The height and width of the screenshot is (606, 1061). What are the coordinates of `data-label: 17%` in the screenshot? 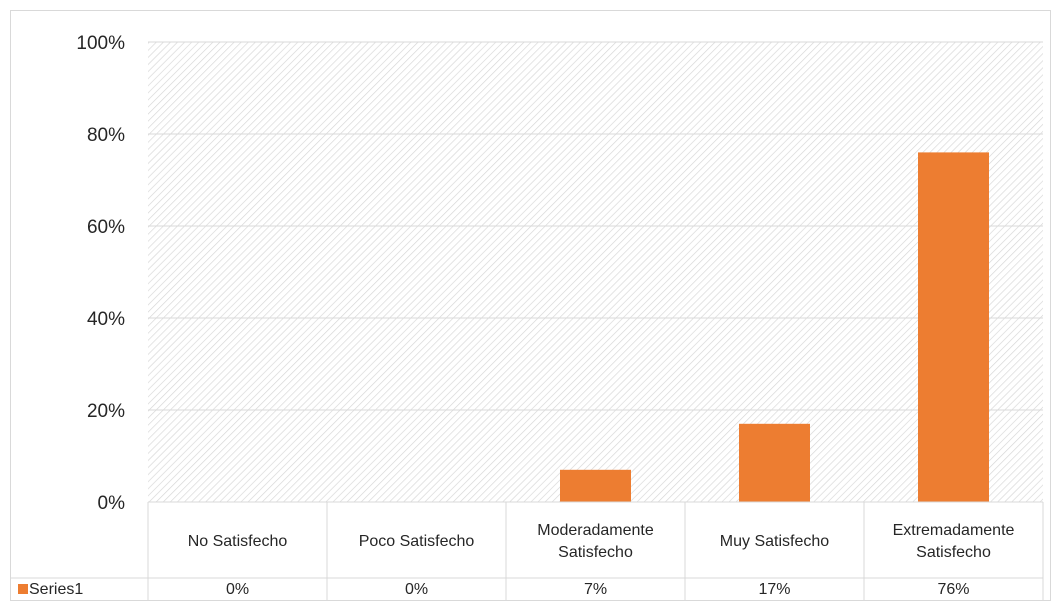 It's located at (774, 589).